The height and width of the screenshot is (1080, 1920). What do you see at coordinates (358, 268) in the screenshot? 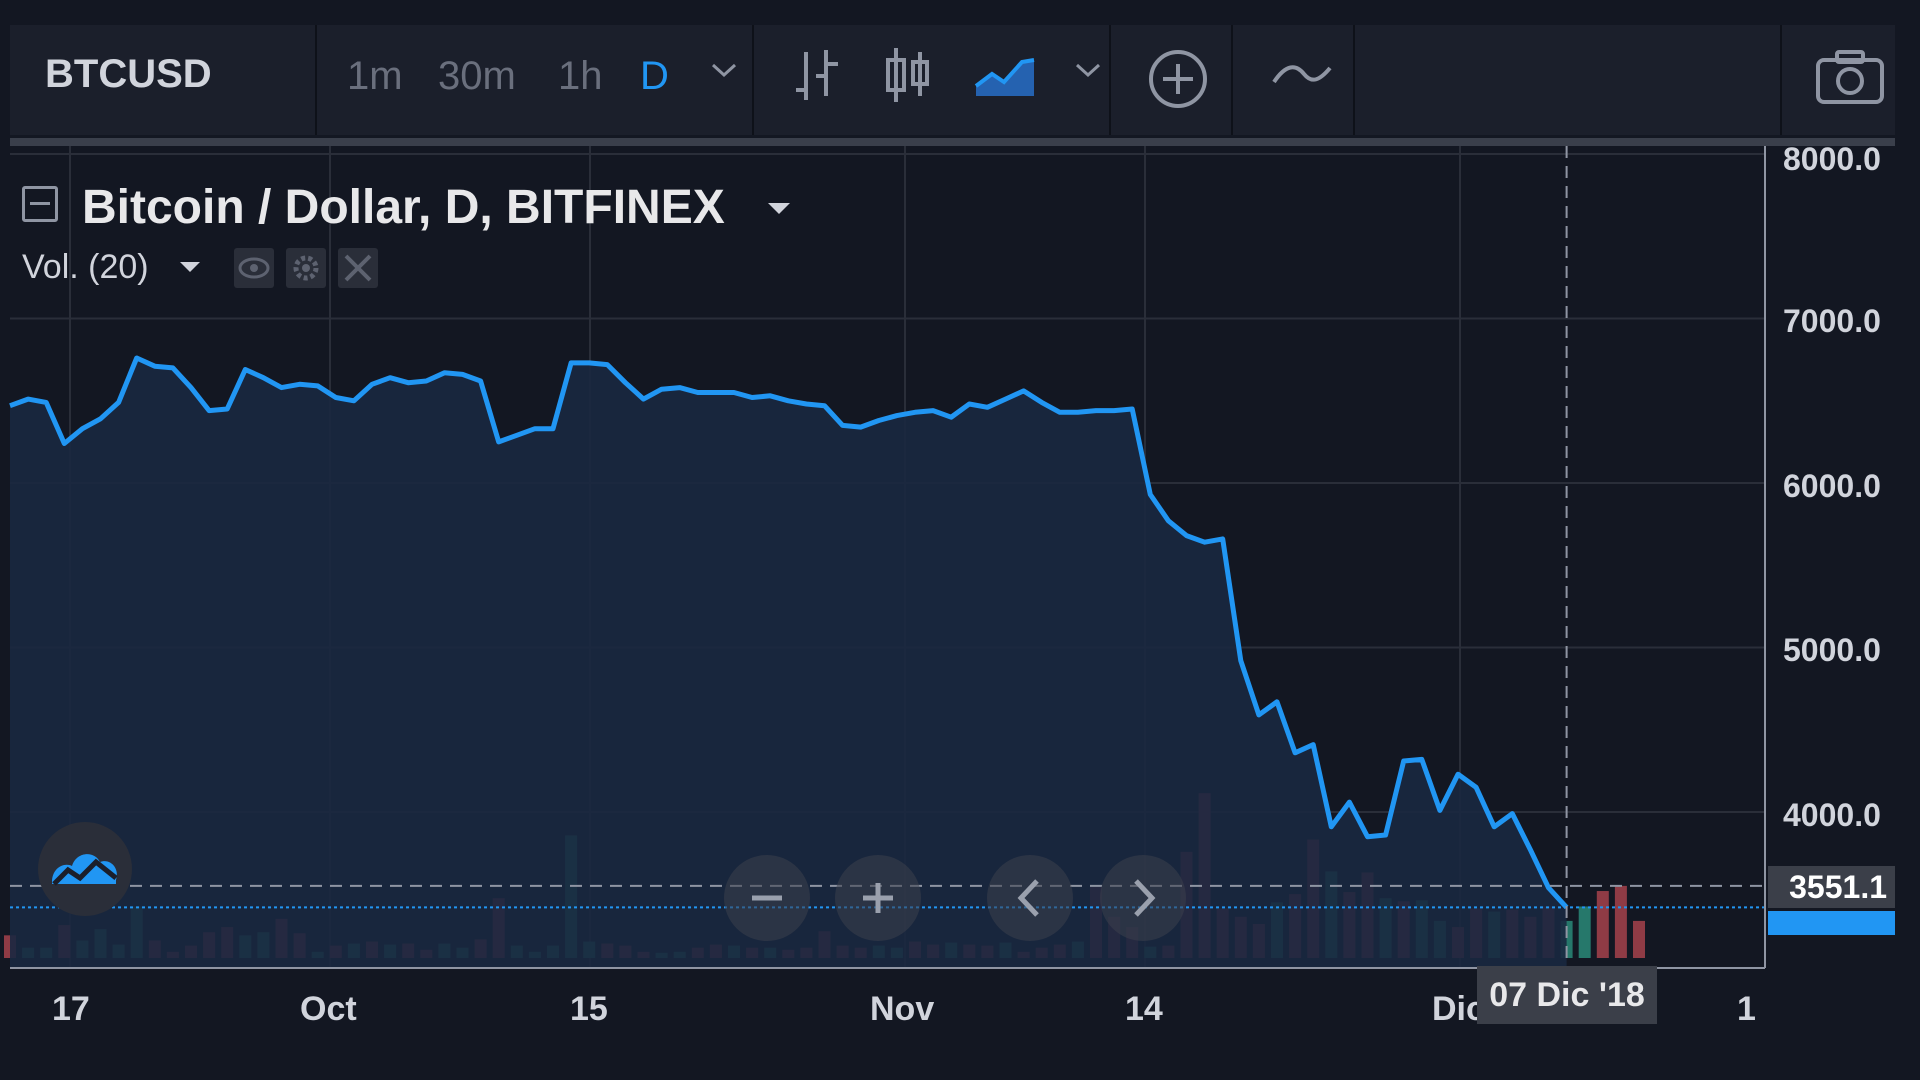
I see `close-icon` at bounding box center [358, 268].